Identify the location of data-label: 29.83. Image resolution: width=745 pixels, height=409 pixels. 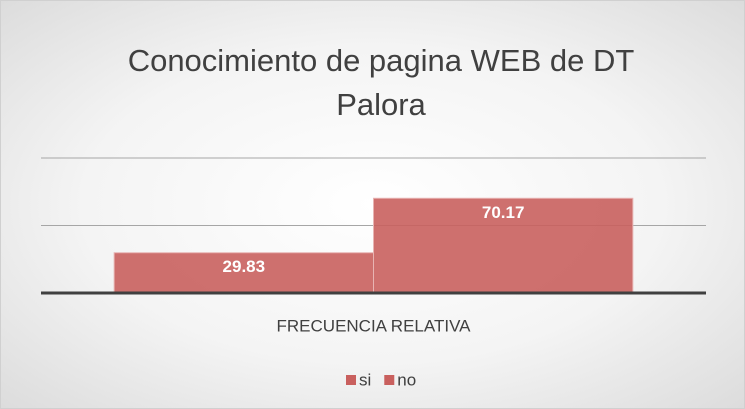
(244, 266).